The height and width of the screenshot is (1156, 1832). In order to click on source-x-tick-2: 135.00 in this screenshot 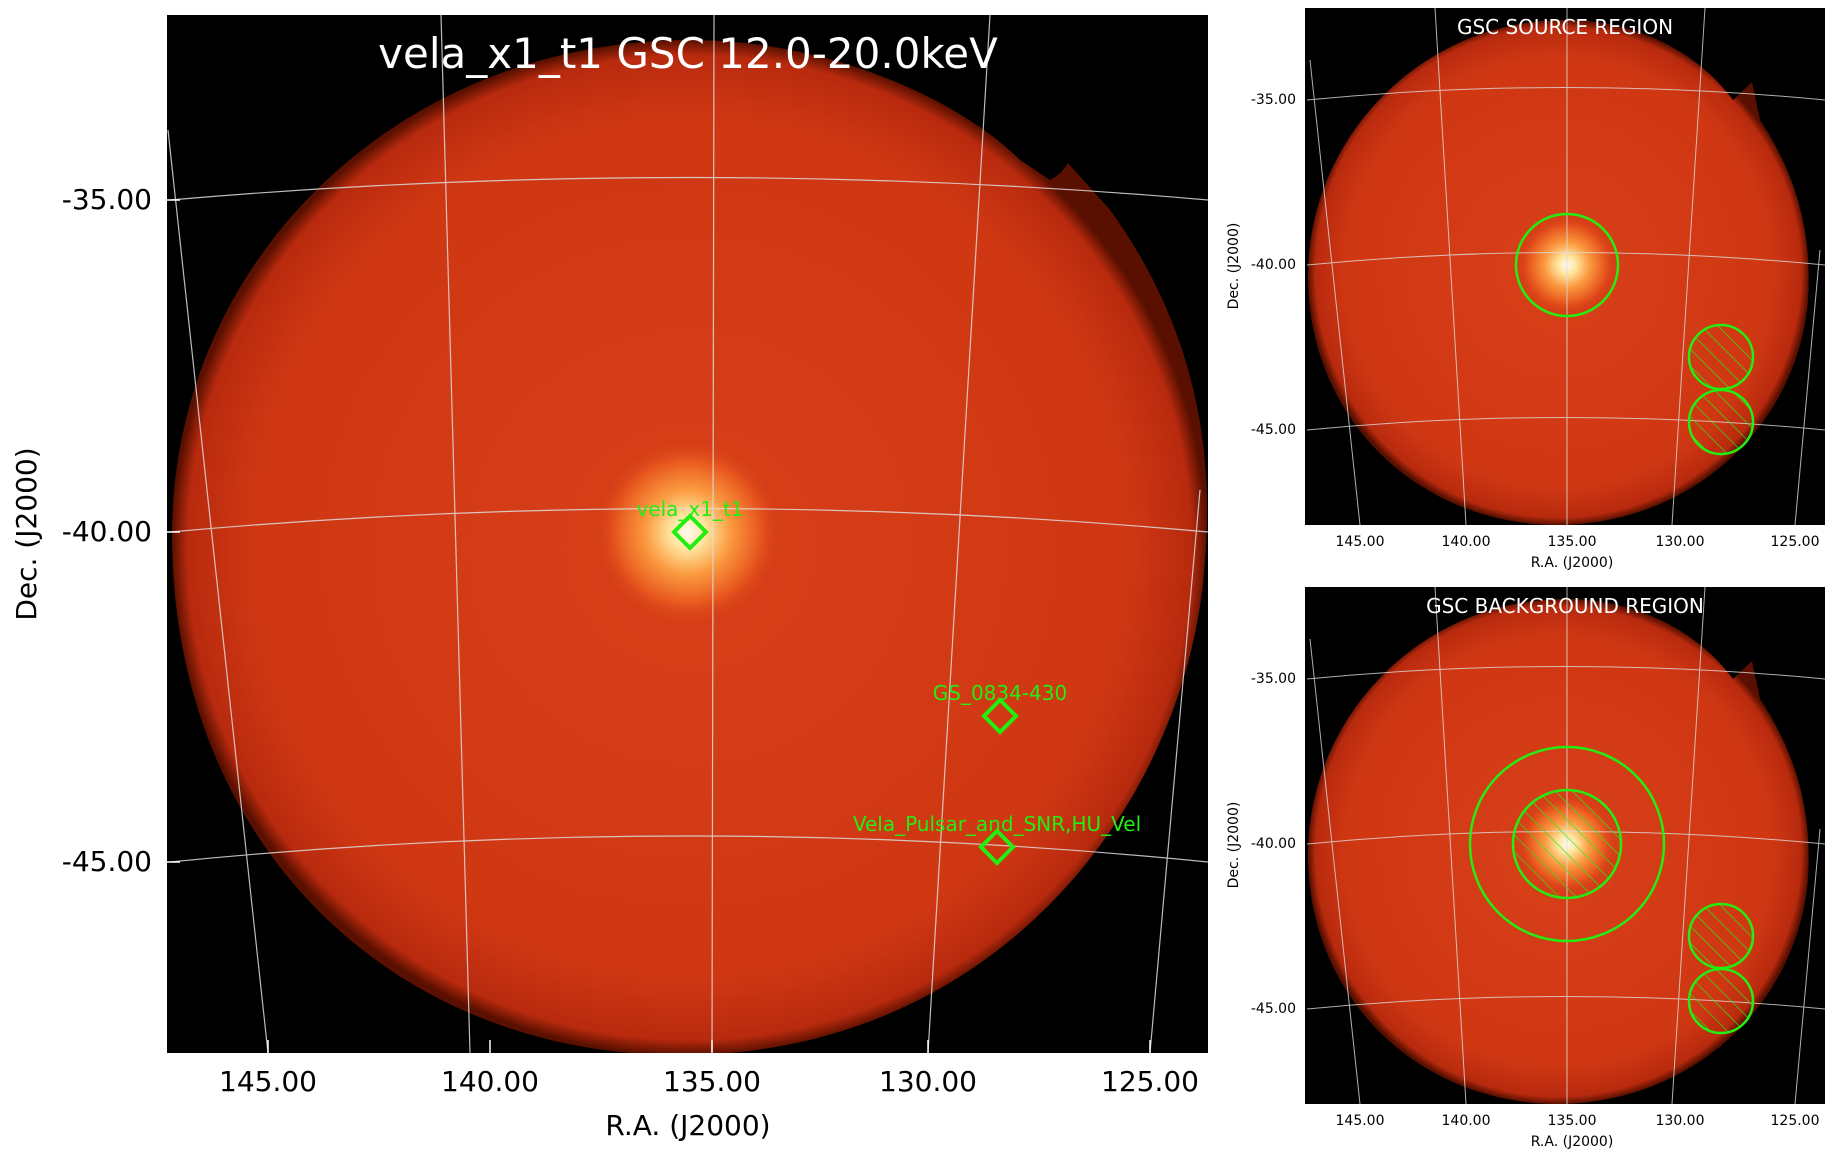, I will do `click(1572, 542)`.